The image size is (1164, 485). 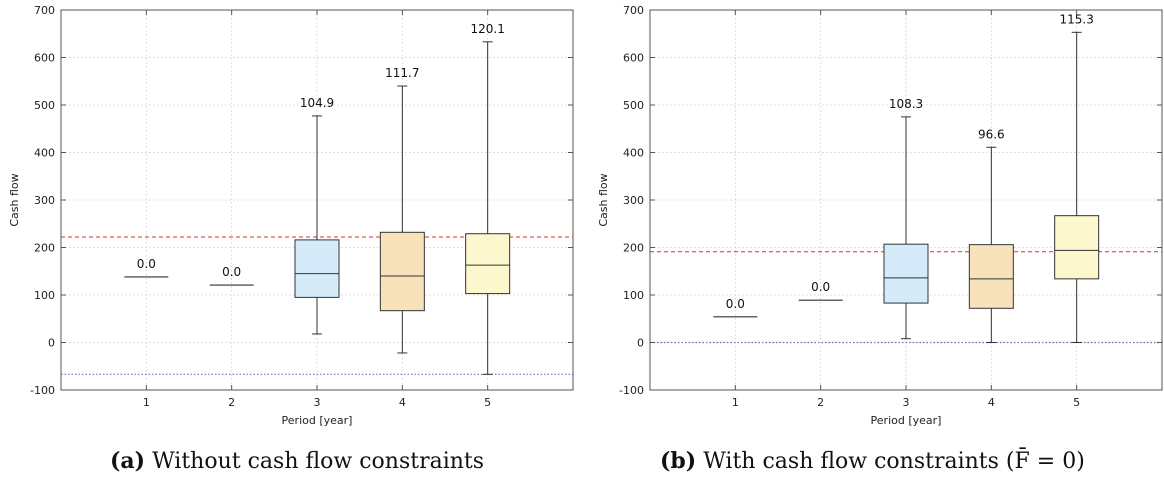 I want to click on box-4: 96.6, so click(x=991, y=235).